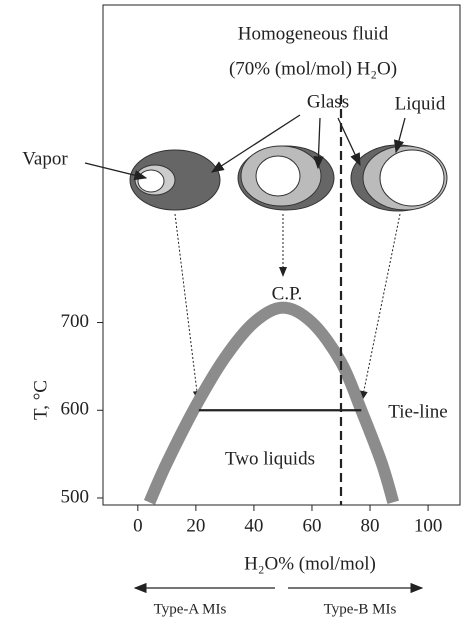 This screenshot has width=462, height=622. Describe the element at coordinates (360, 609) in the screenshot. I see `direction-label: Type-B MIs` at that location.